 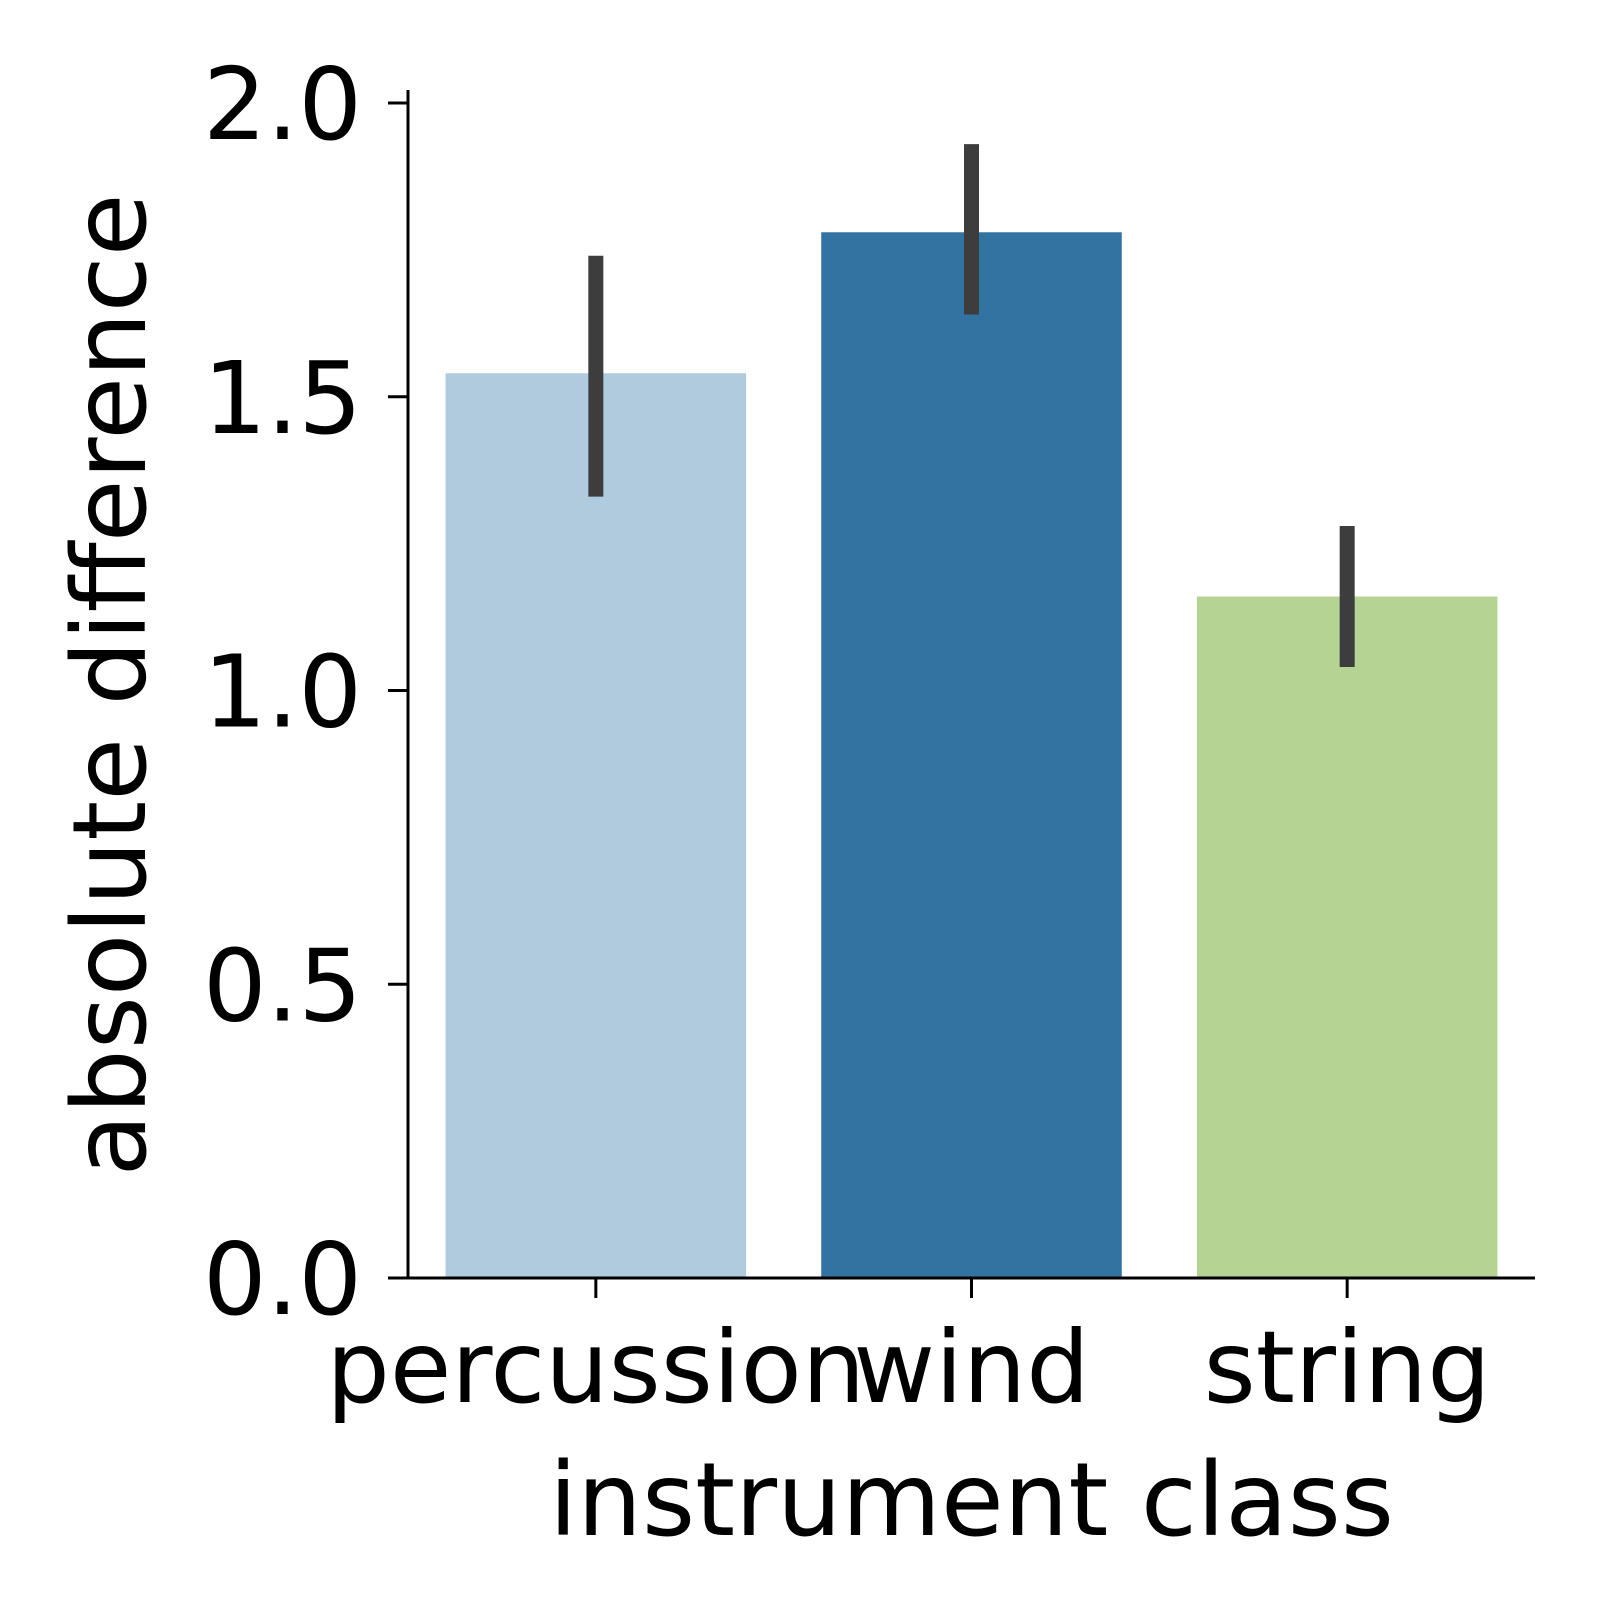 I want to click on y-tick-label: 2.0, so click(x=282, y=104).